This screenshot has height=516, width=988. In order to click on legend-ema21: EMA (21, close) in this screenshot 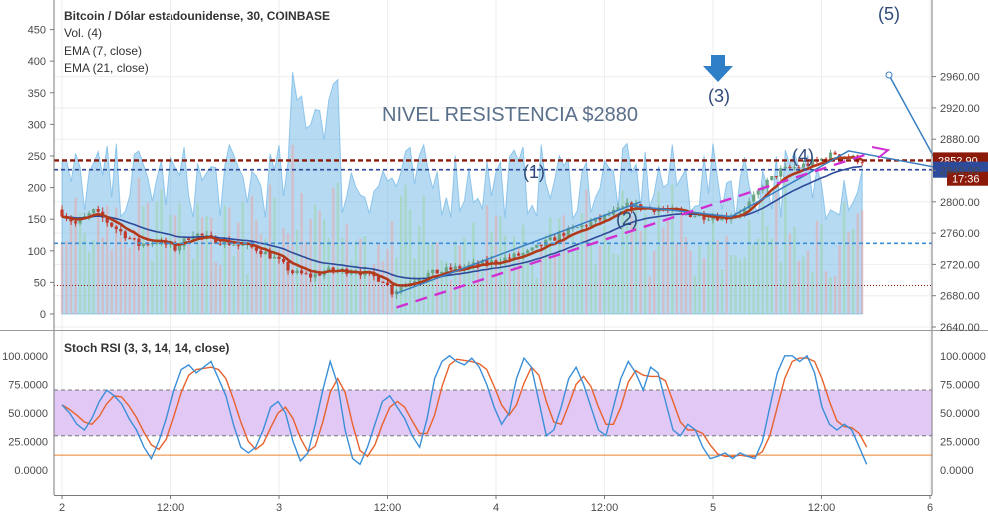, I will do `click(106, 68)`.